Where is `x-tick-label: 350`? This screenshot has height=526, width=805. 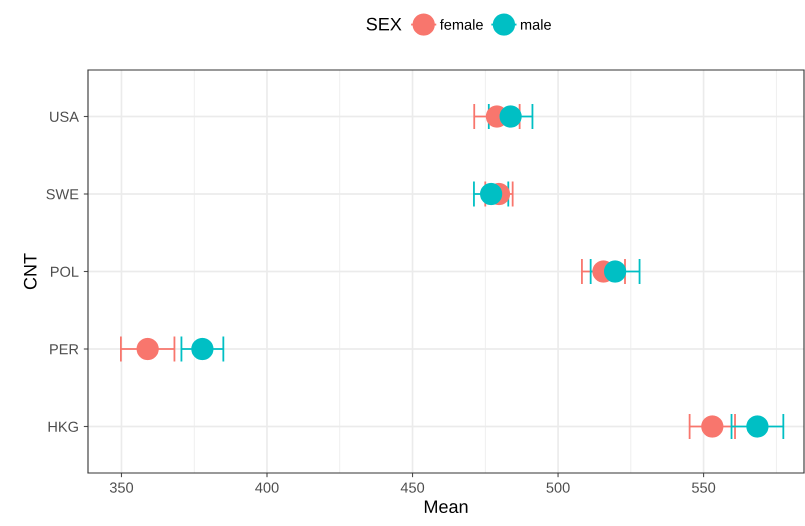 x-tick-label: 350 is located at coordinates (122, 487).